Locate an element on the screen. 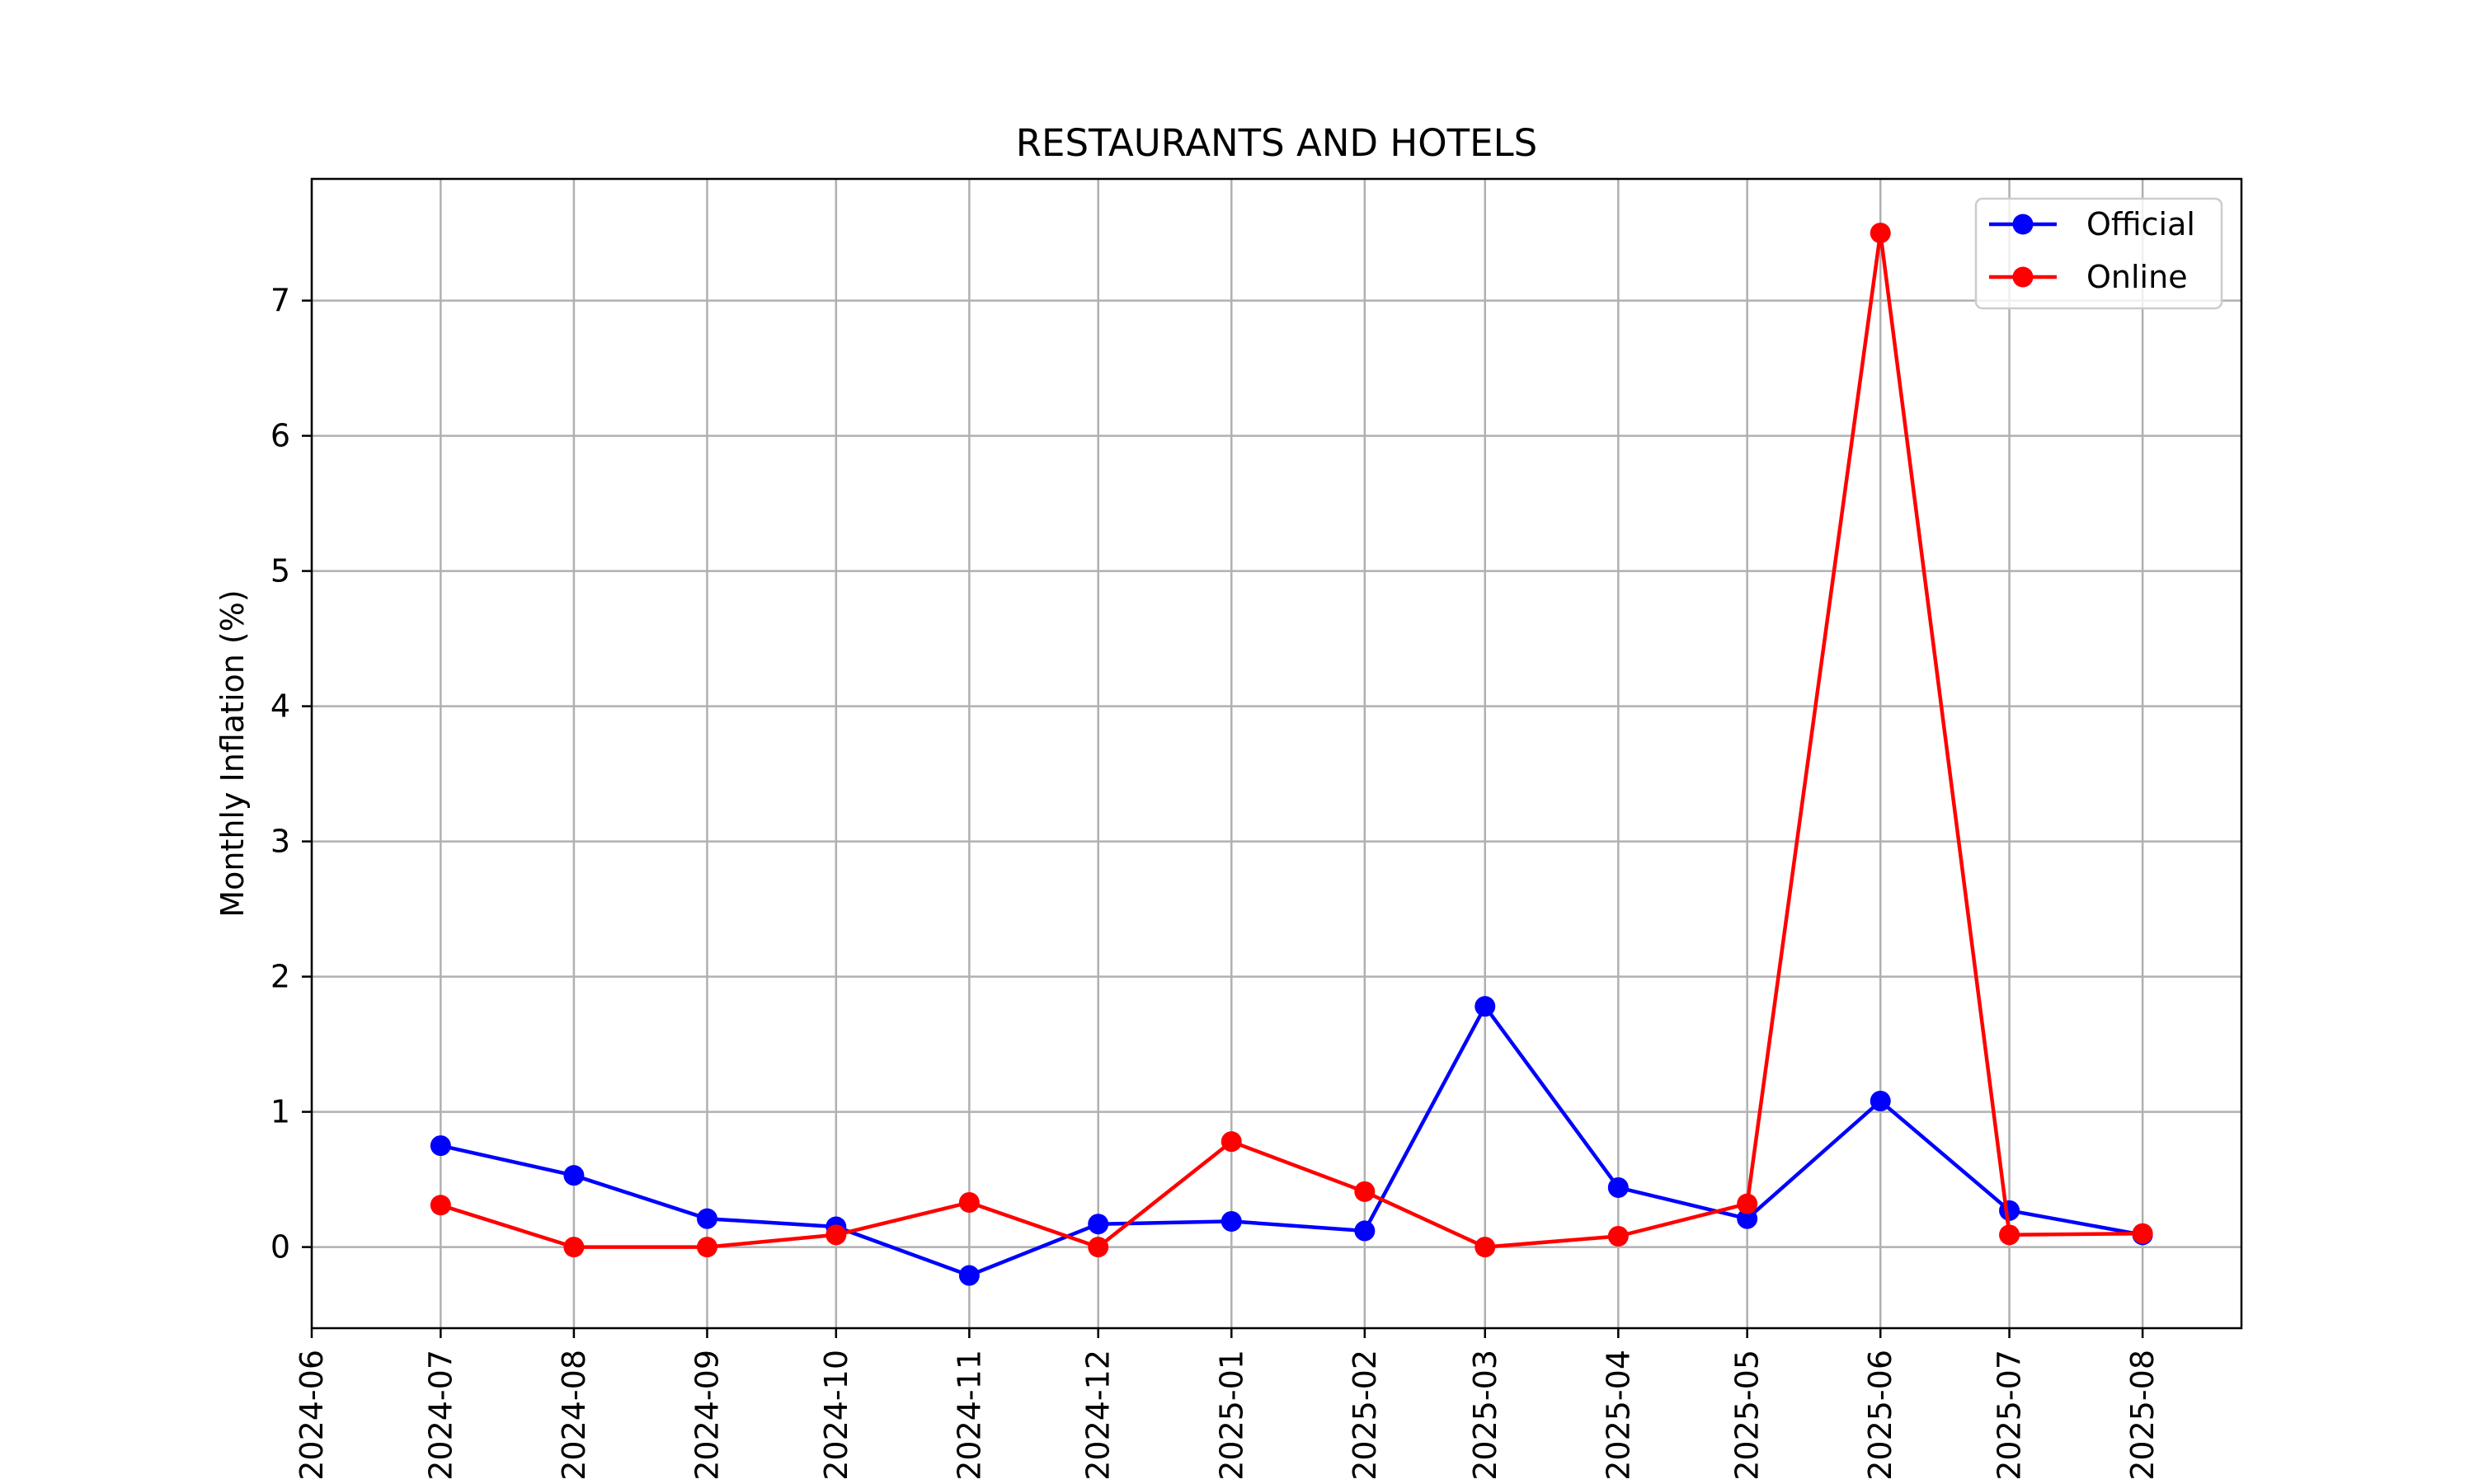 The height and width of the screenshot is (1484, 2474). legend: Official Online is located at coordinates (2098, 253).